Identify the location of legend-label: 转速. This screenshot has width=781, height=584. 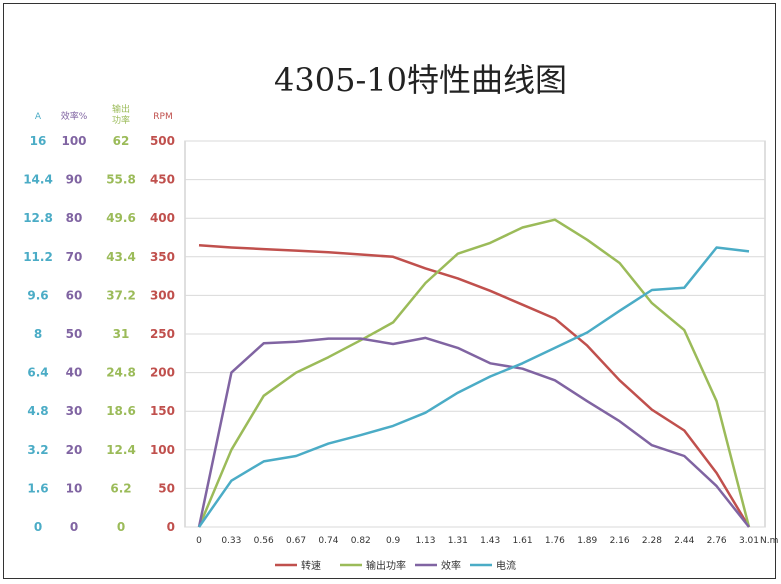
(311, 565).